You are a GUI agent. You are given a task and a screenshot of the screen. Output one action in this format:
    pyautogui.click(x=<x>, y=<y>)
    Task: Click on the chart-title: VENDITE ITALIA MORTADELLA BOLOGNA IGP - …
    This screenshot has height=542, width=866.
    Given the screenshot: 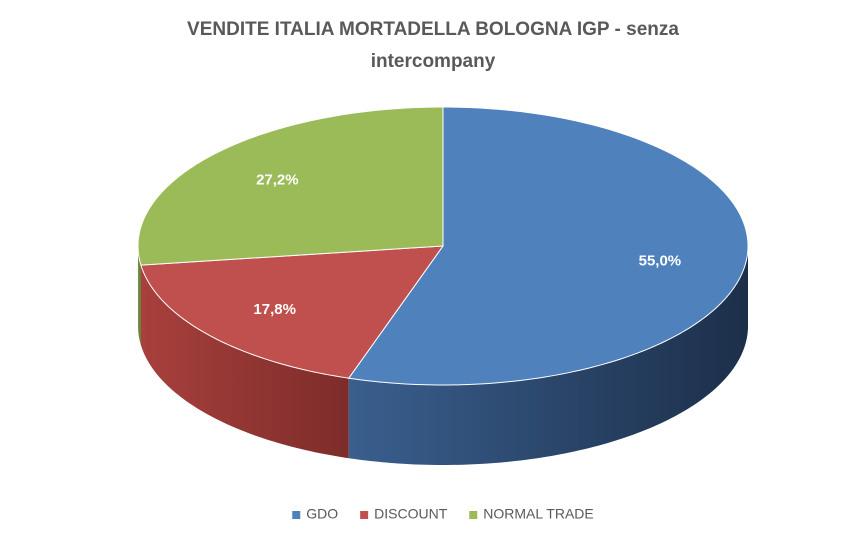 What is the action you would take?
    pyautogui.click(x=433, y=45)
    